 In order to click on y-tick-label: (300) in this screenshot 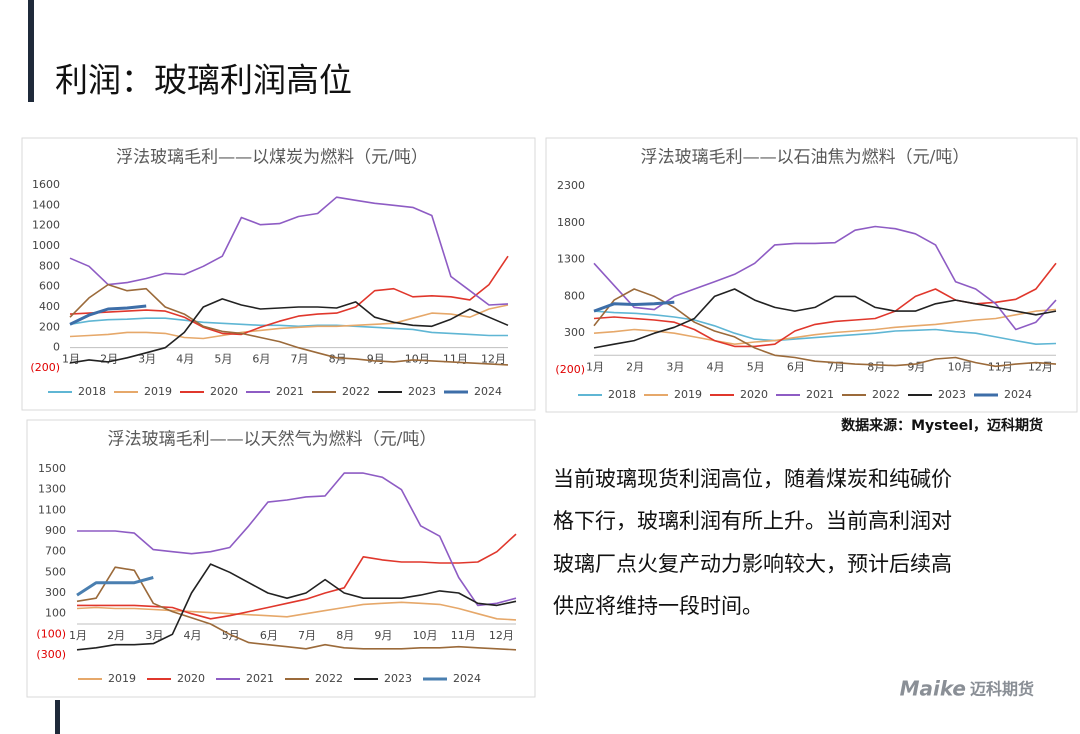, I will do `click(51, 654)`.